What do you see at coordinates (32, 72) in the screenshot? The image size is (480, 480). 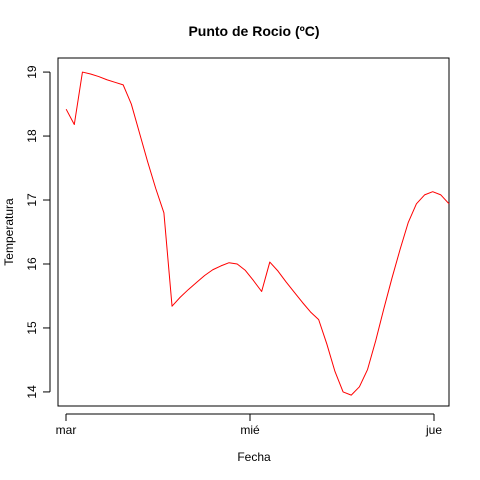 I see `y-tick-label: 19` at bounding box center [32, 72].